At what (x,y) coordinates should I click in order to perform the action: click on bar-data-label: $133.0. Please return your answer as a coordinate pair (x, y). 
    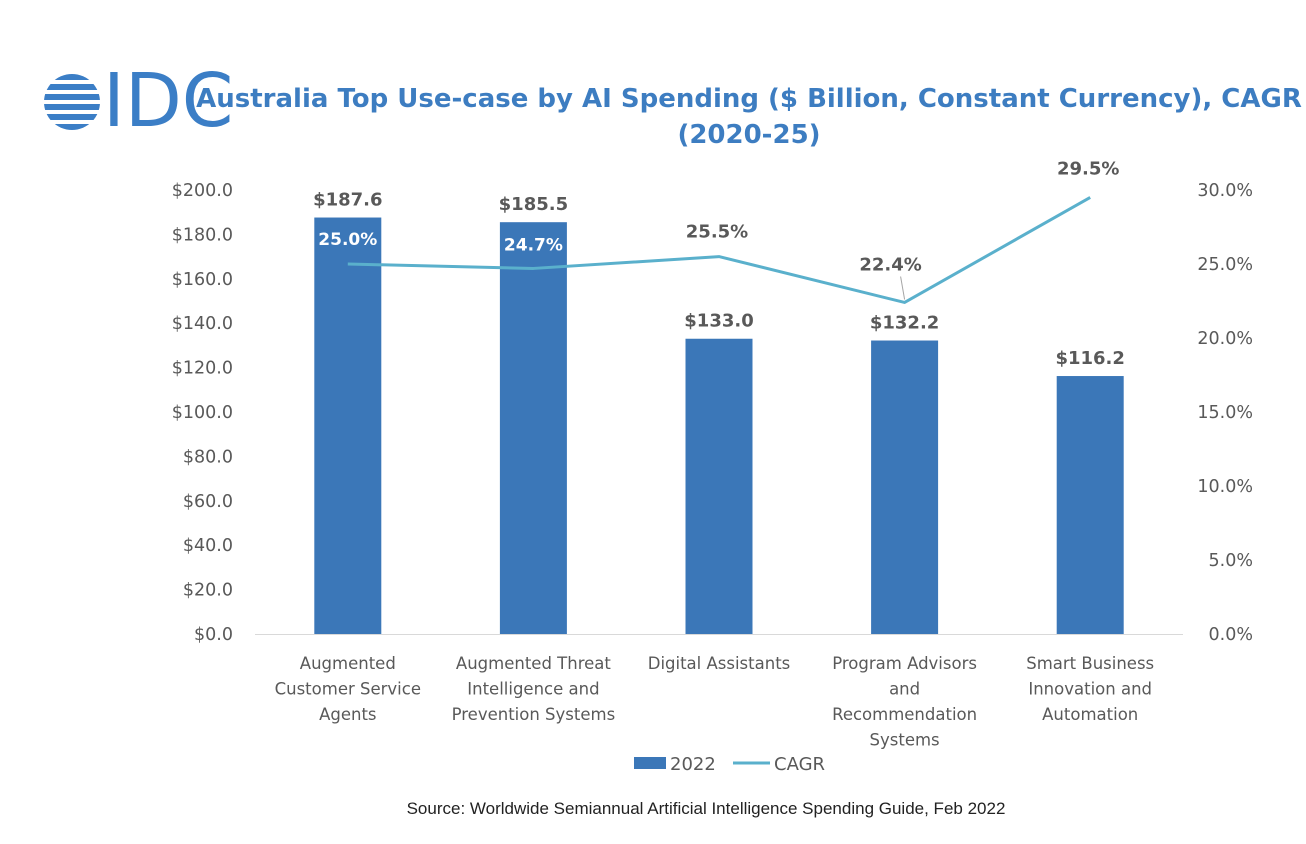
    Looking at the image, I should click on (718, 321).